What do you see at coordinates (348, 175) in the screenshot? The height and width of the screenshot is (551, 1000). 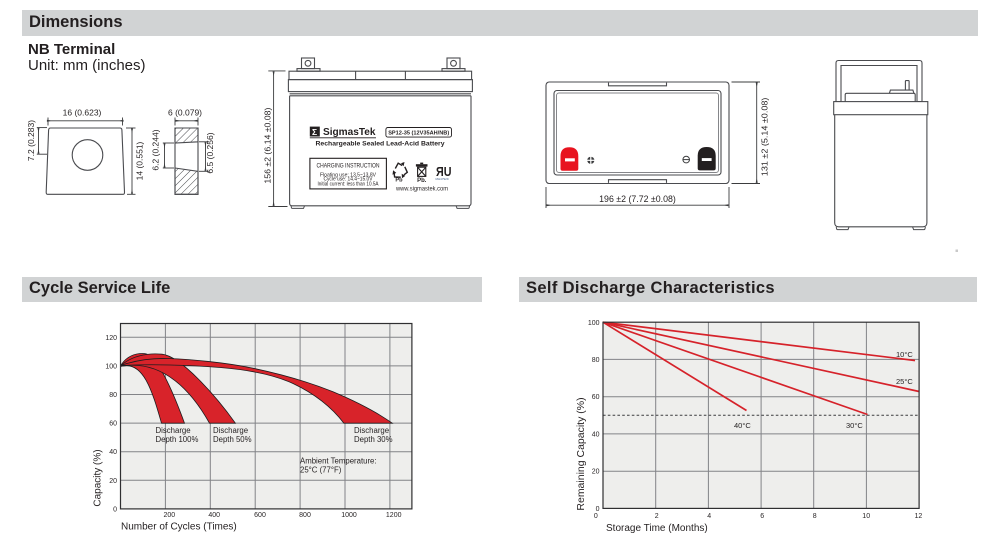 I see `svg-text: Floating use: 13.5~13.8V` at bounding box center [348, 175].